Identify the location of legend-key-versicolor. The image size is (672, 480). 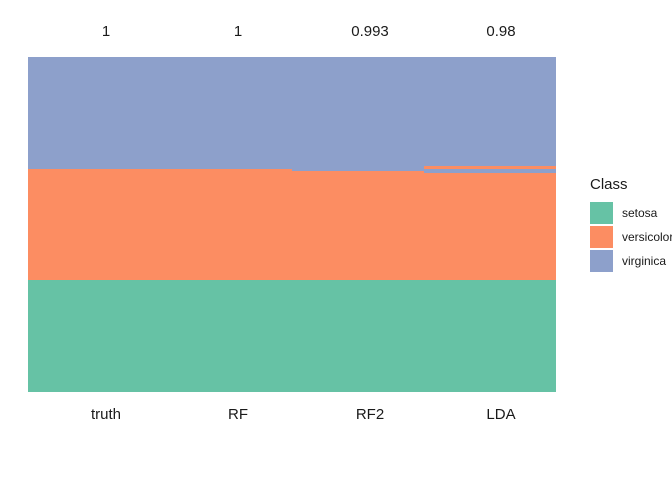
(601, 237).